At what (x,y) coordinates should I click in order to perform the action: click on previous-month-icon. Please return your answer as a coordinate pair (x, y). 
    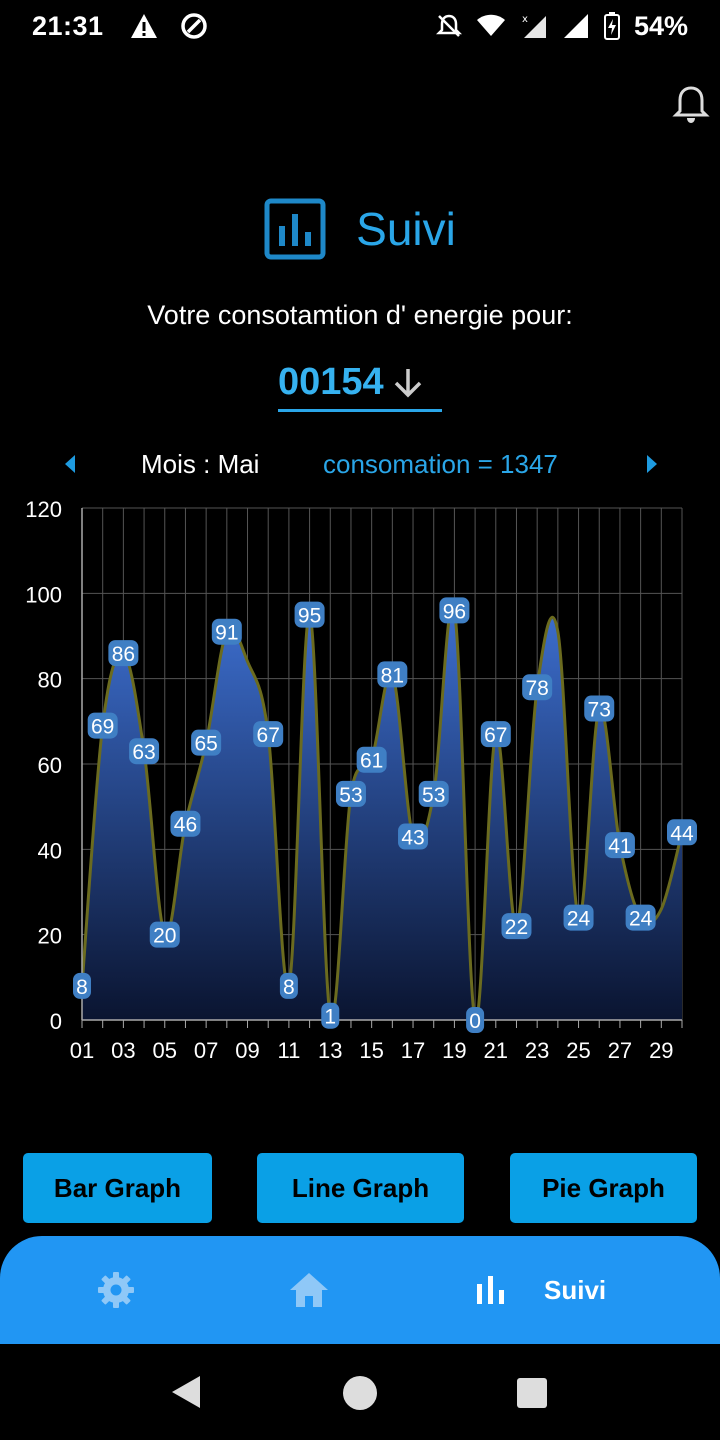
    Looking at the image, I should click on (71, 464).